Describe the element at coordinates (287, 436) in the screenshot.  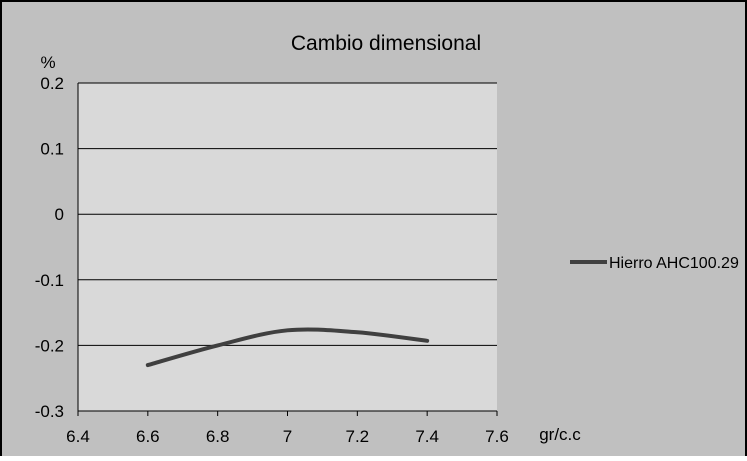
I see `x-tick-label: 7` at that location.